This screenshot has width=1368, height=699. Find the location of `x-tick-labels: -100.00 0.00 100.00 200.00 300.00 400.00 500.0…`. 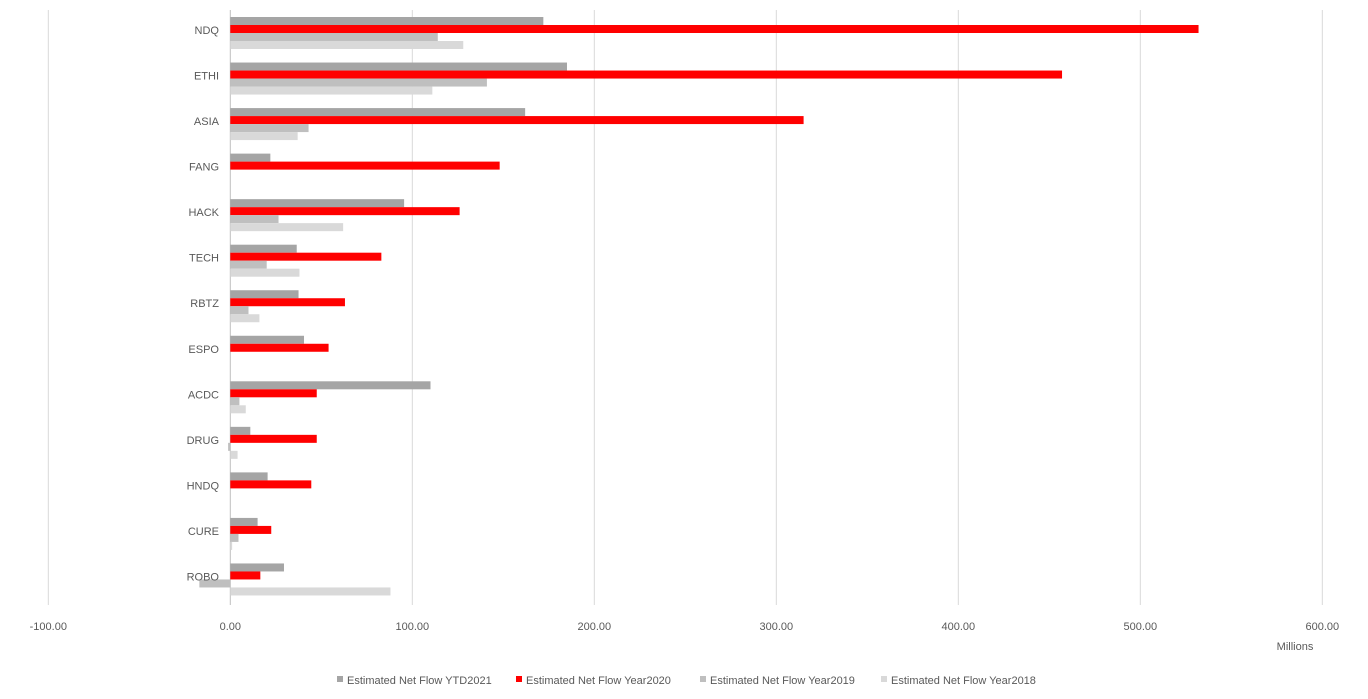

x-tick-labels: -100.00 0.00 100.00 200.00 300.00 400.00 500.0… is located at coordinates (684, 627).